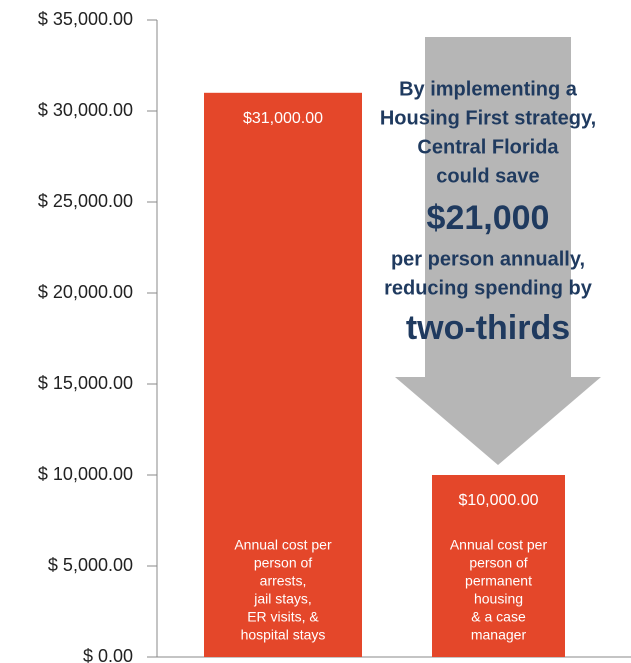  Describe the element at coordinates (487, 176) in the screenshot. I see `annotation-line: could save` at that location.